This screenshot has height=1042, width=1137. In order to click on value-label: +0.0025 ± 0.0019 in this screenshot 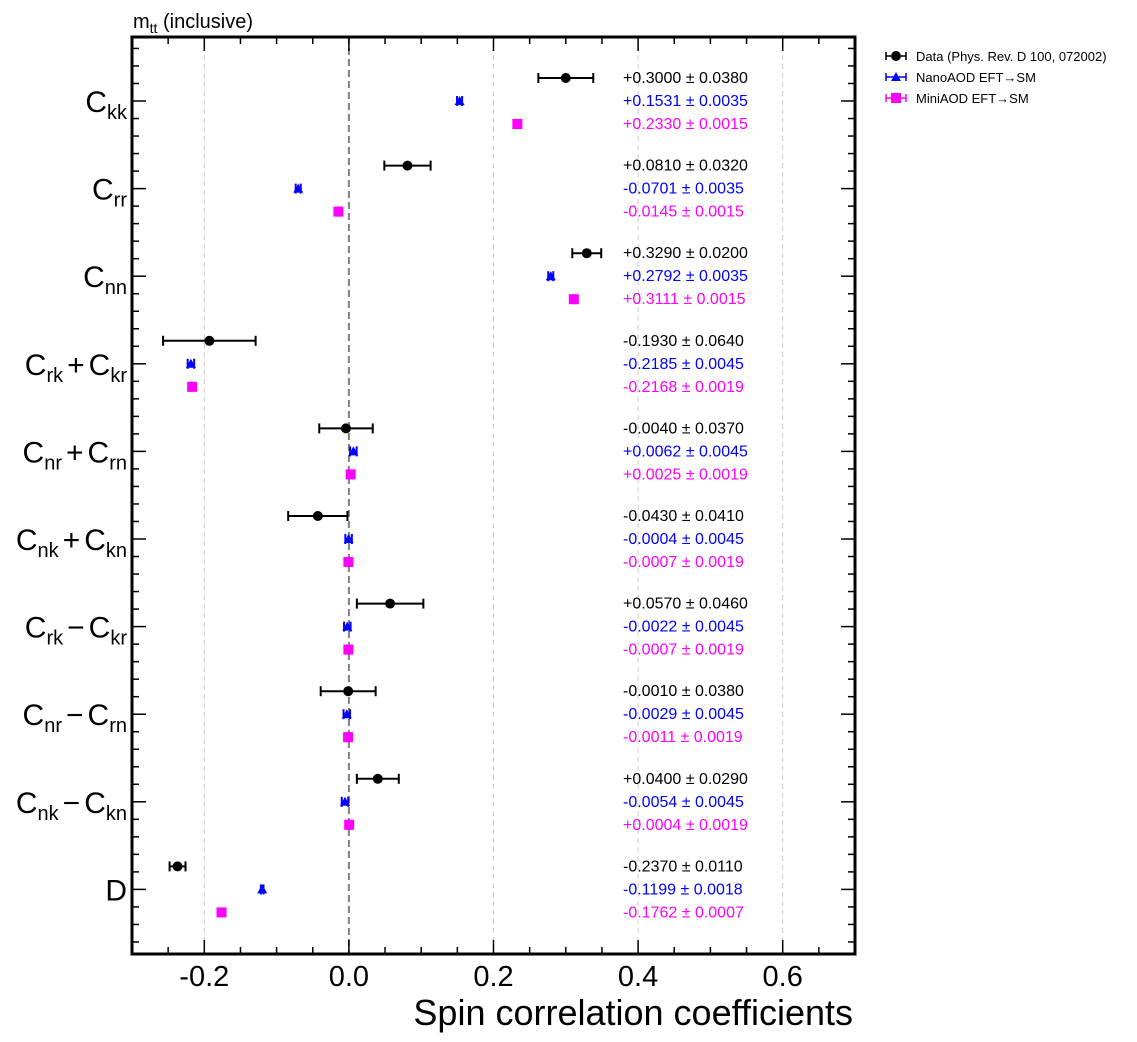, I will do `click(685, 474)`.